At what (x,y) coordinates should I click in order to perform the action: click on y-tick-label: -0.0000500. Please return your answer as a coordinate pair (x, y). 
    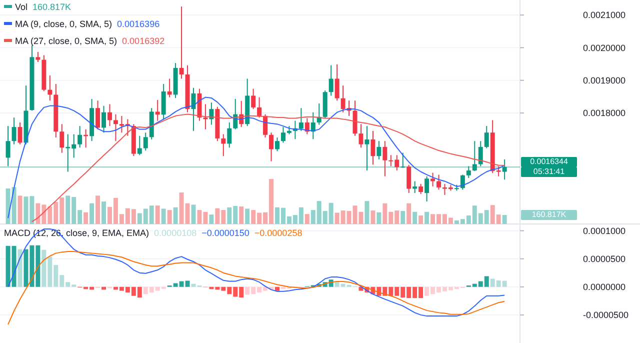
    Looking at the image, I should click on (606, 315).